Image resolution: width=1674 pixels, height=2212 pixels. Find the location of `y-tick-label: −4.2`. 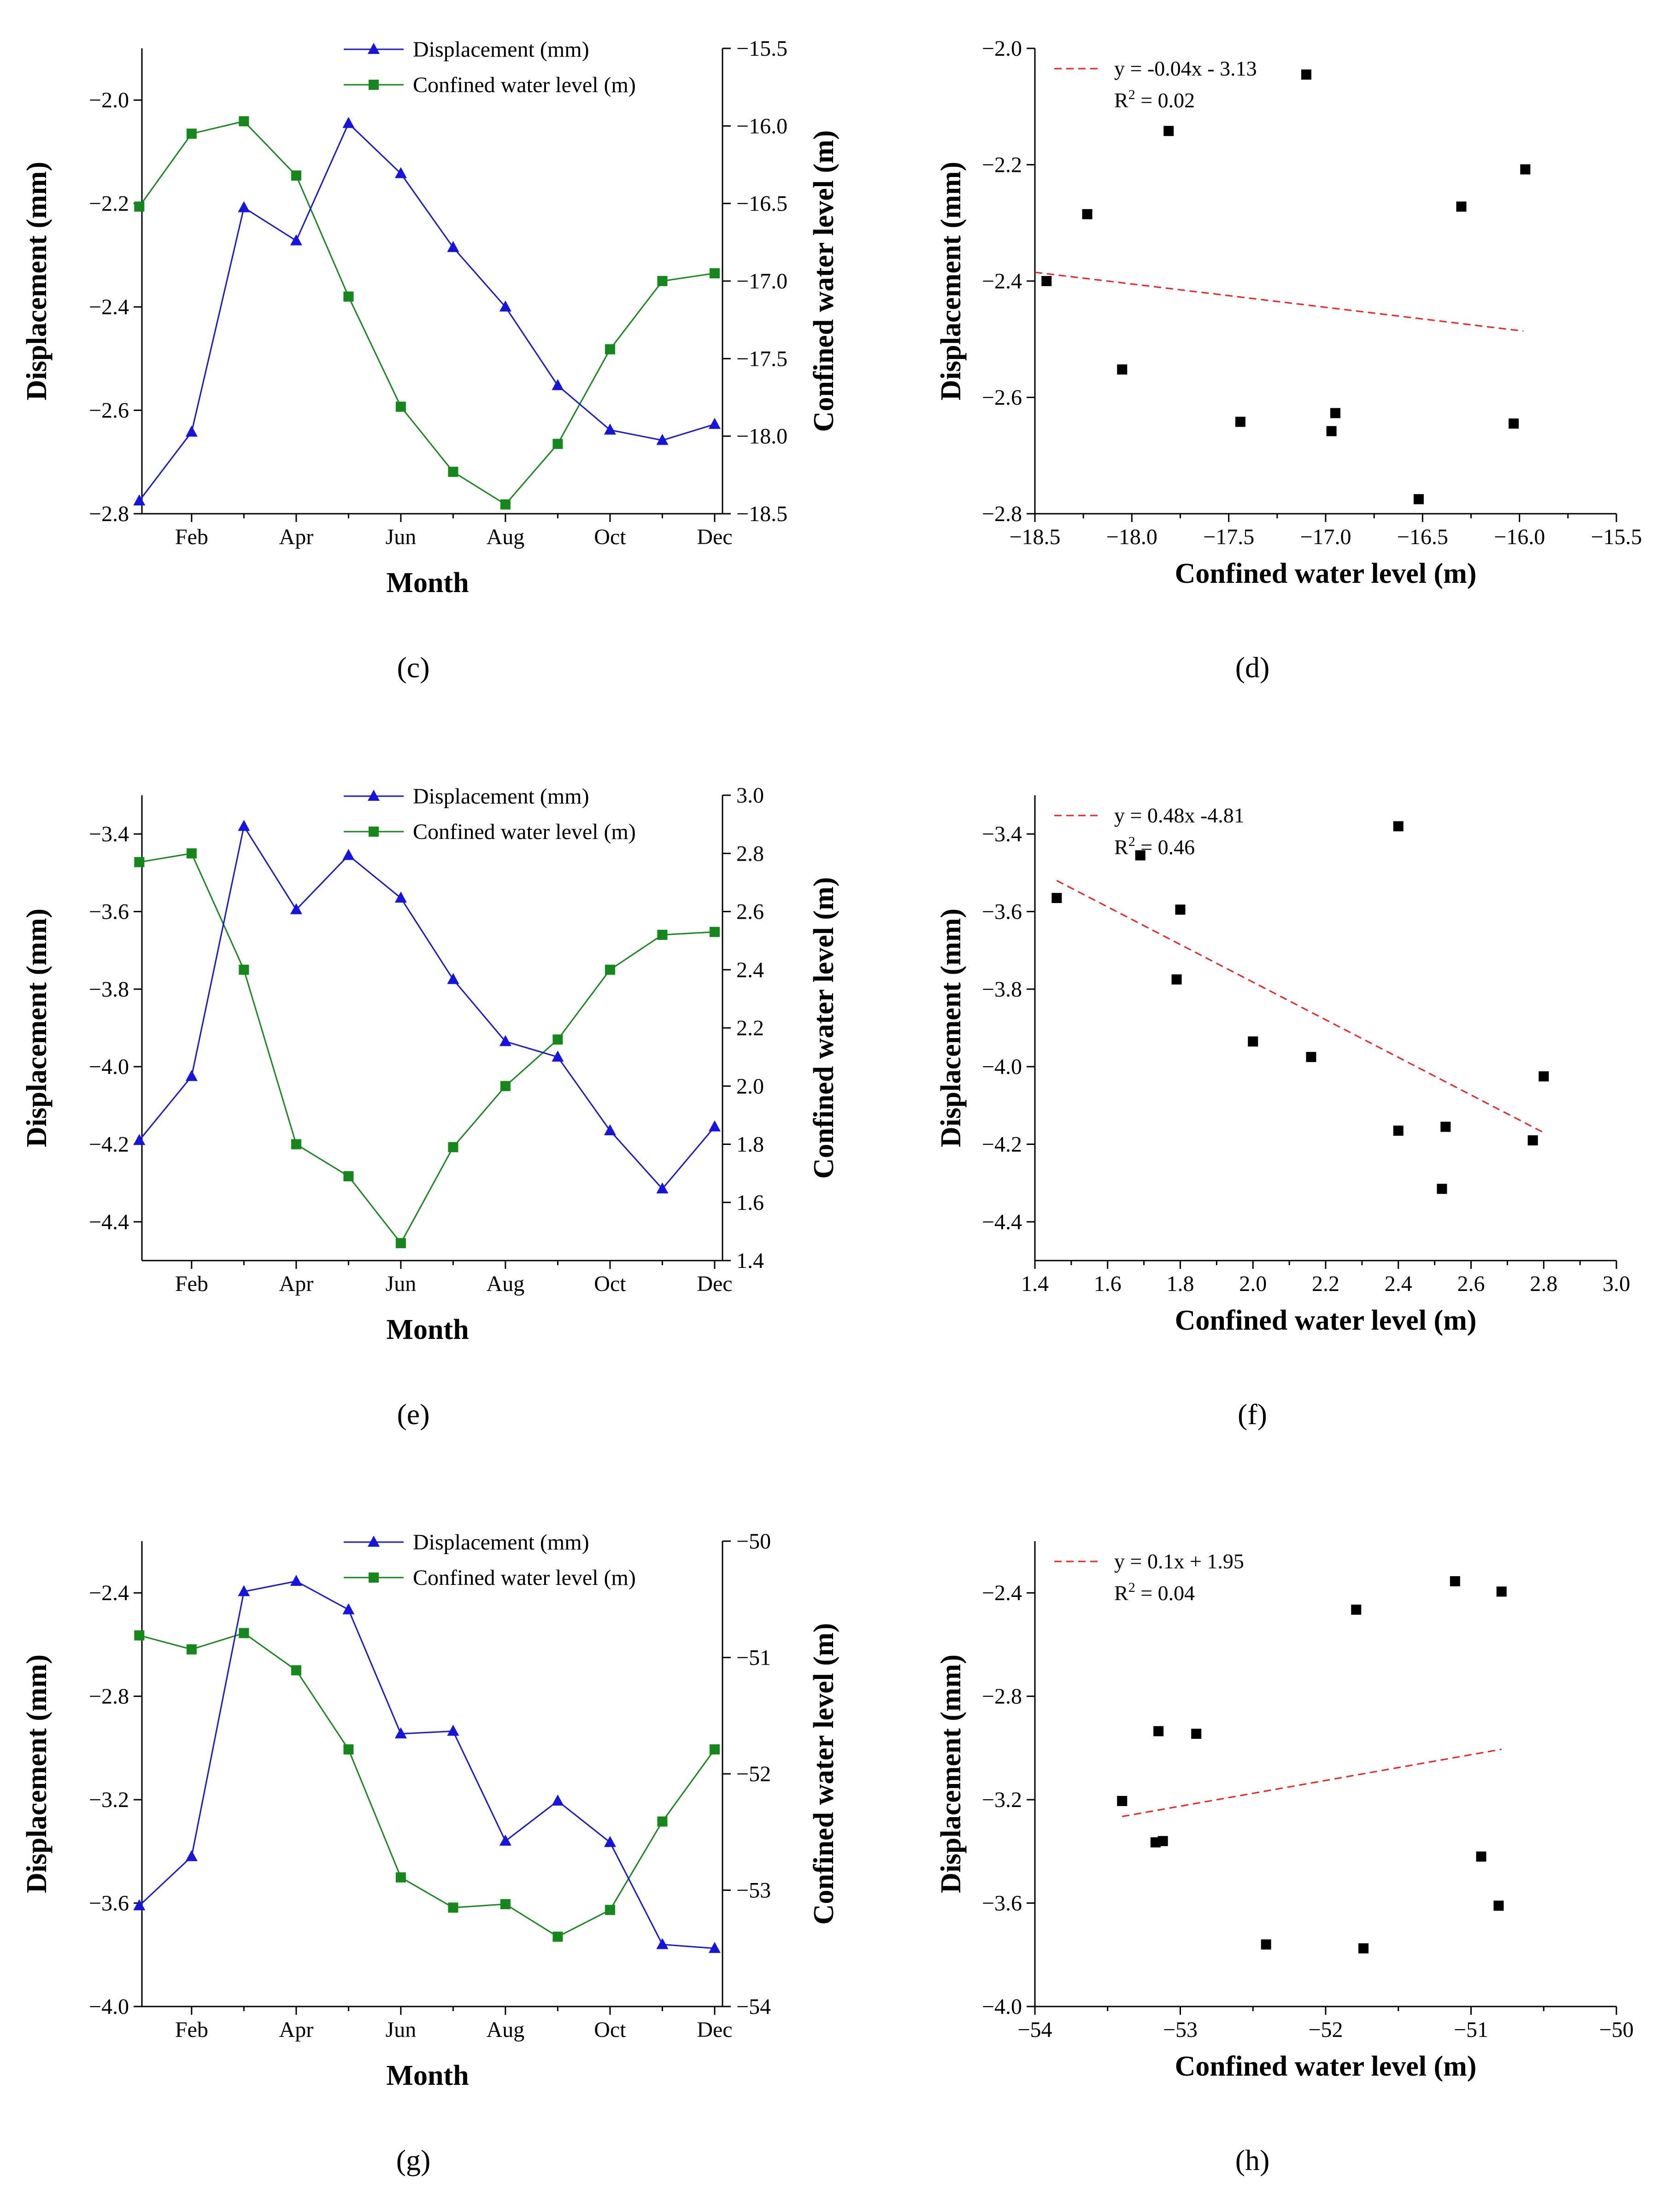

y-tick-label: −4.2 is located at coordinates (1002, 1144).